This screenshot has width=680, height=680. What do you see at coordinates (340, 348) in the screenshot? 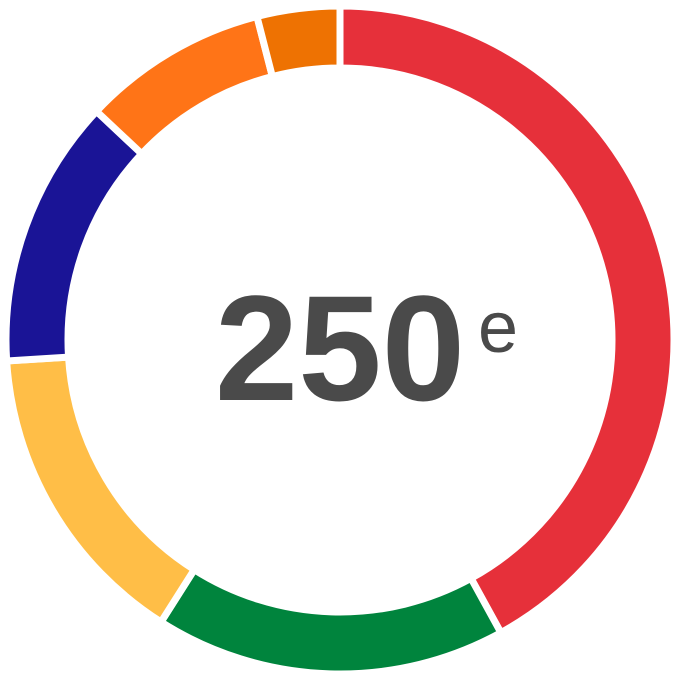
I see `center-label: 250` at bounding box center [340, 348].